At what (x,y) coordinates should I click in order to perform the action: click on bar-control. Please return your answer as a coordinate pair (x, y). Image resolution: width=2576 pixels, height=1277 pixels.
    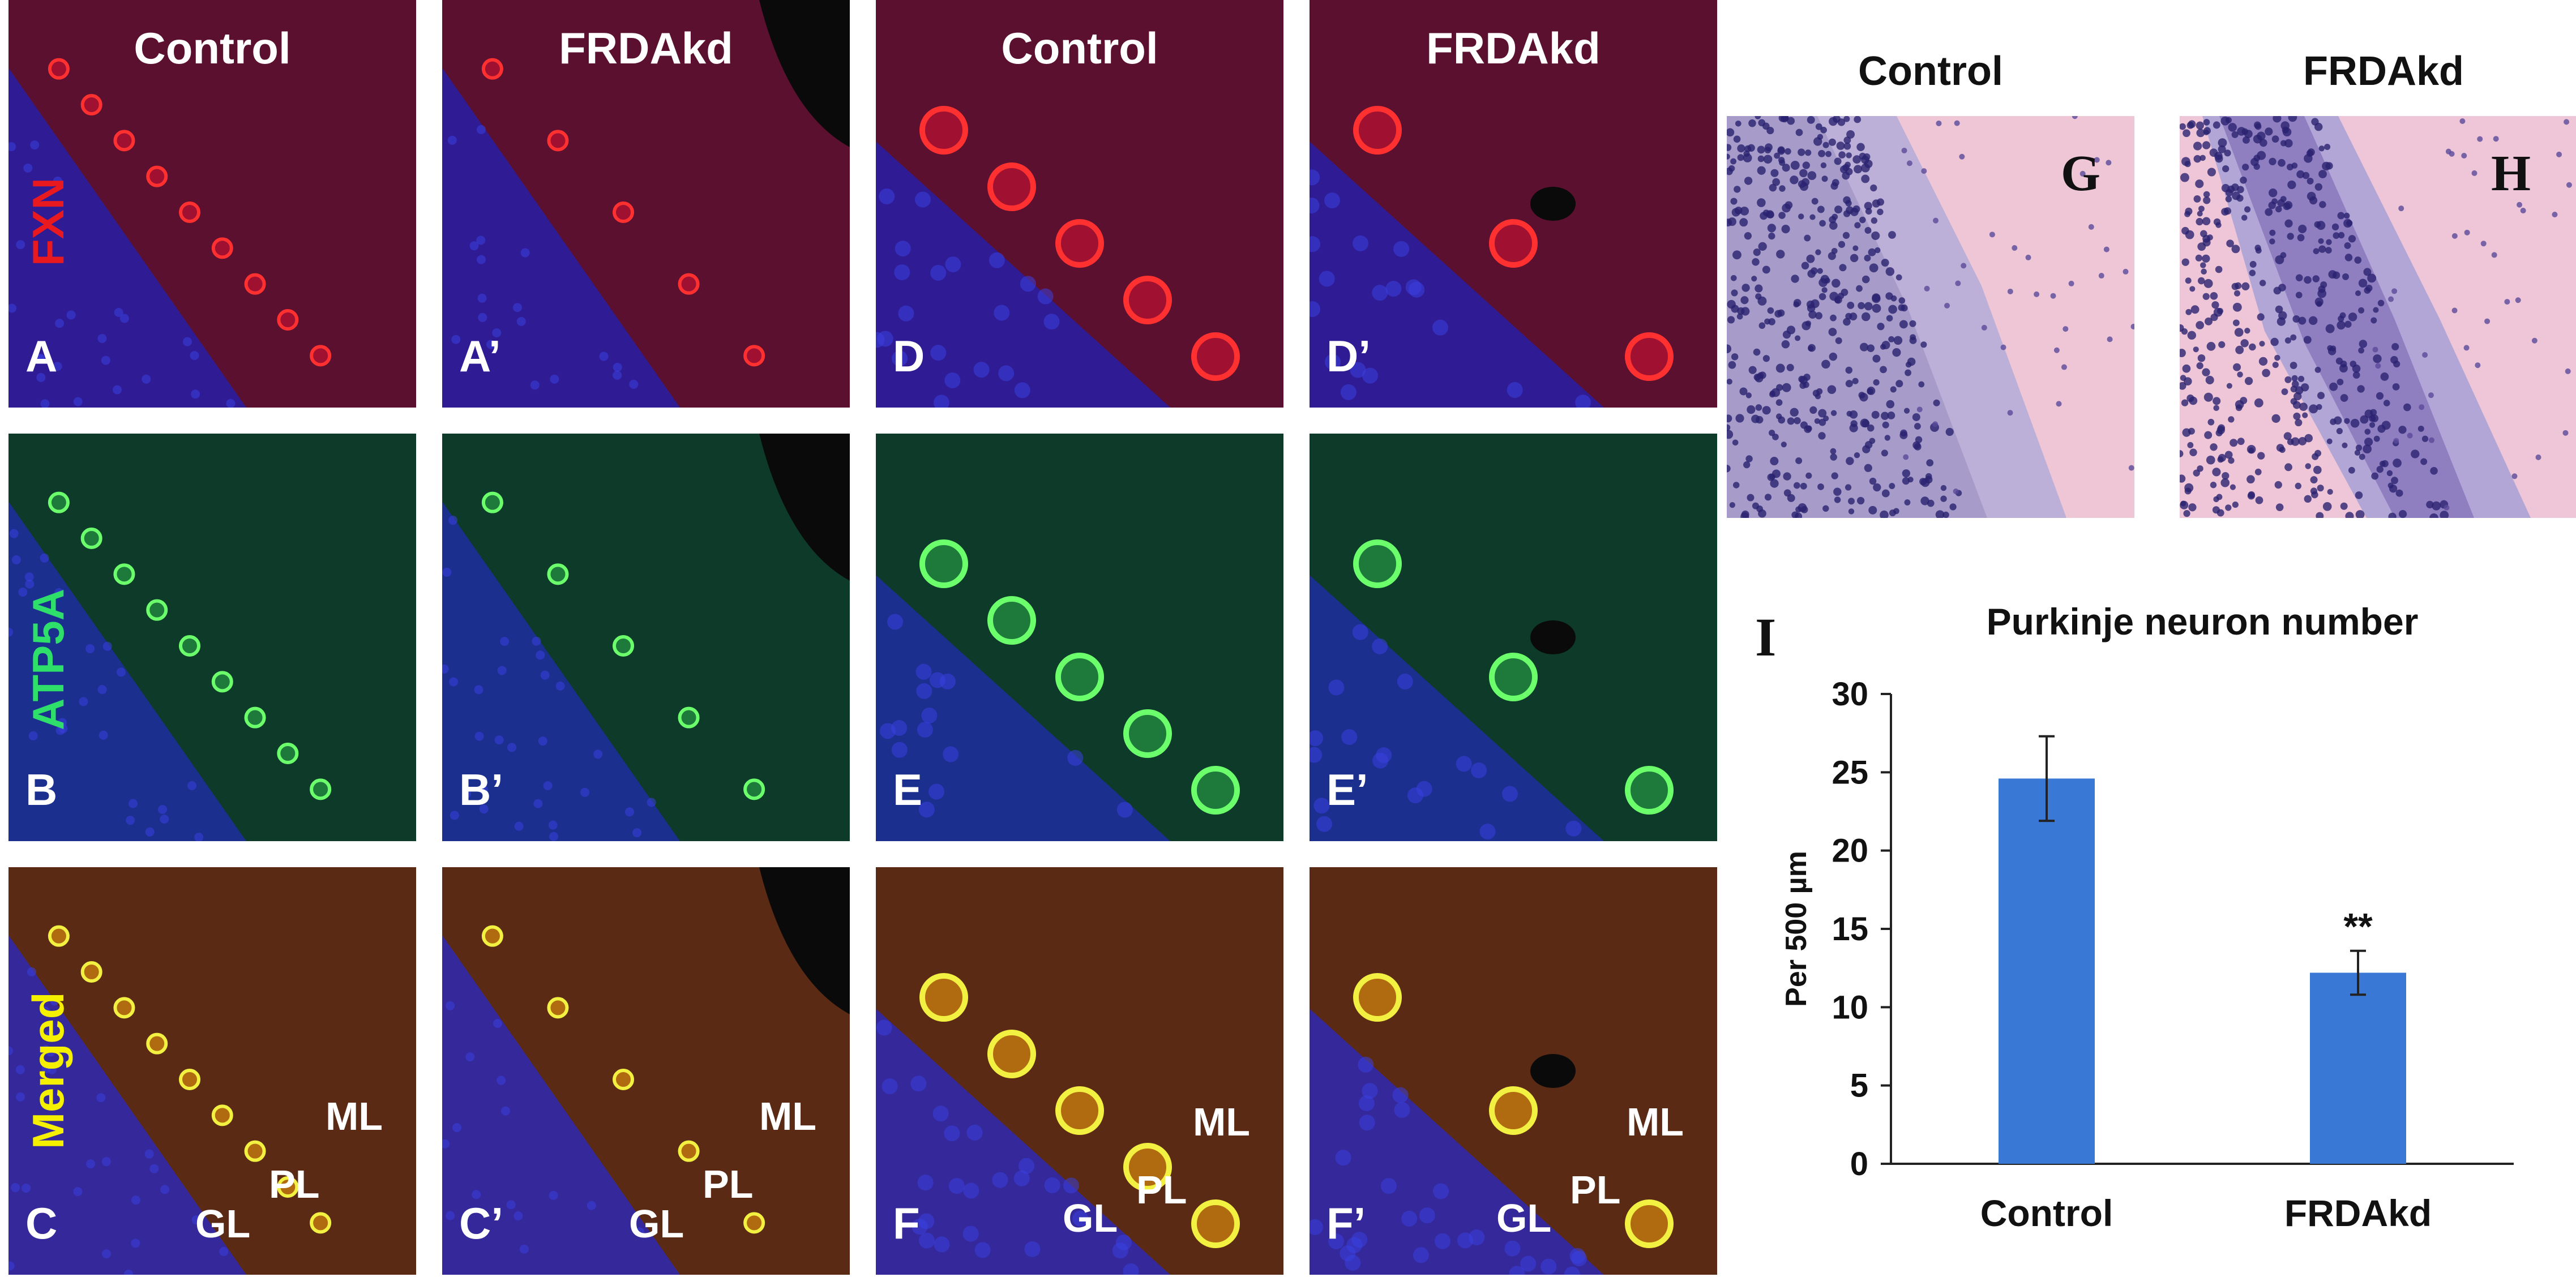
    Looking at the image, I should click on (2047, 971).